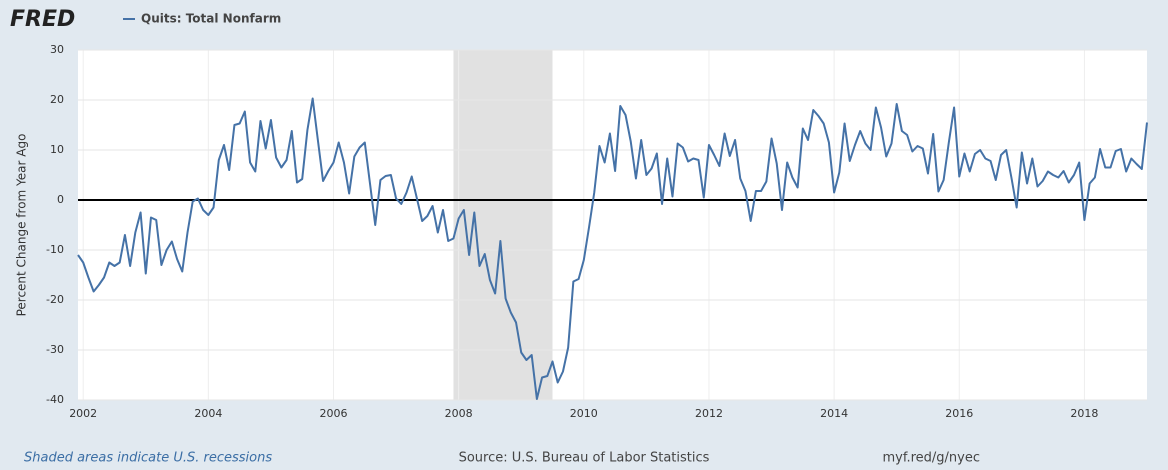 This screenshot has width=1168, height=470. I want to click on x-tick-label: 2016, so click(959, 413).